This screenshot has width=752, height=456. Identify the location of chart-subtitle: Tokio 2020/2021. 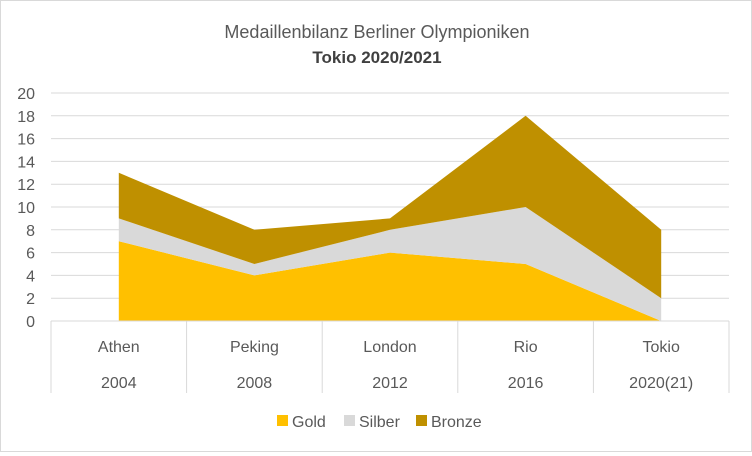
(376, 57).